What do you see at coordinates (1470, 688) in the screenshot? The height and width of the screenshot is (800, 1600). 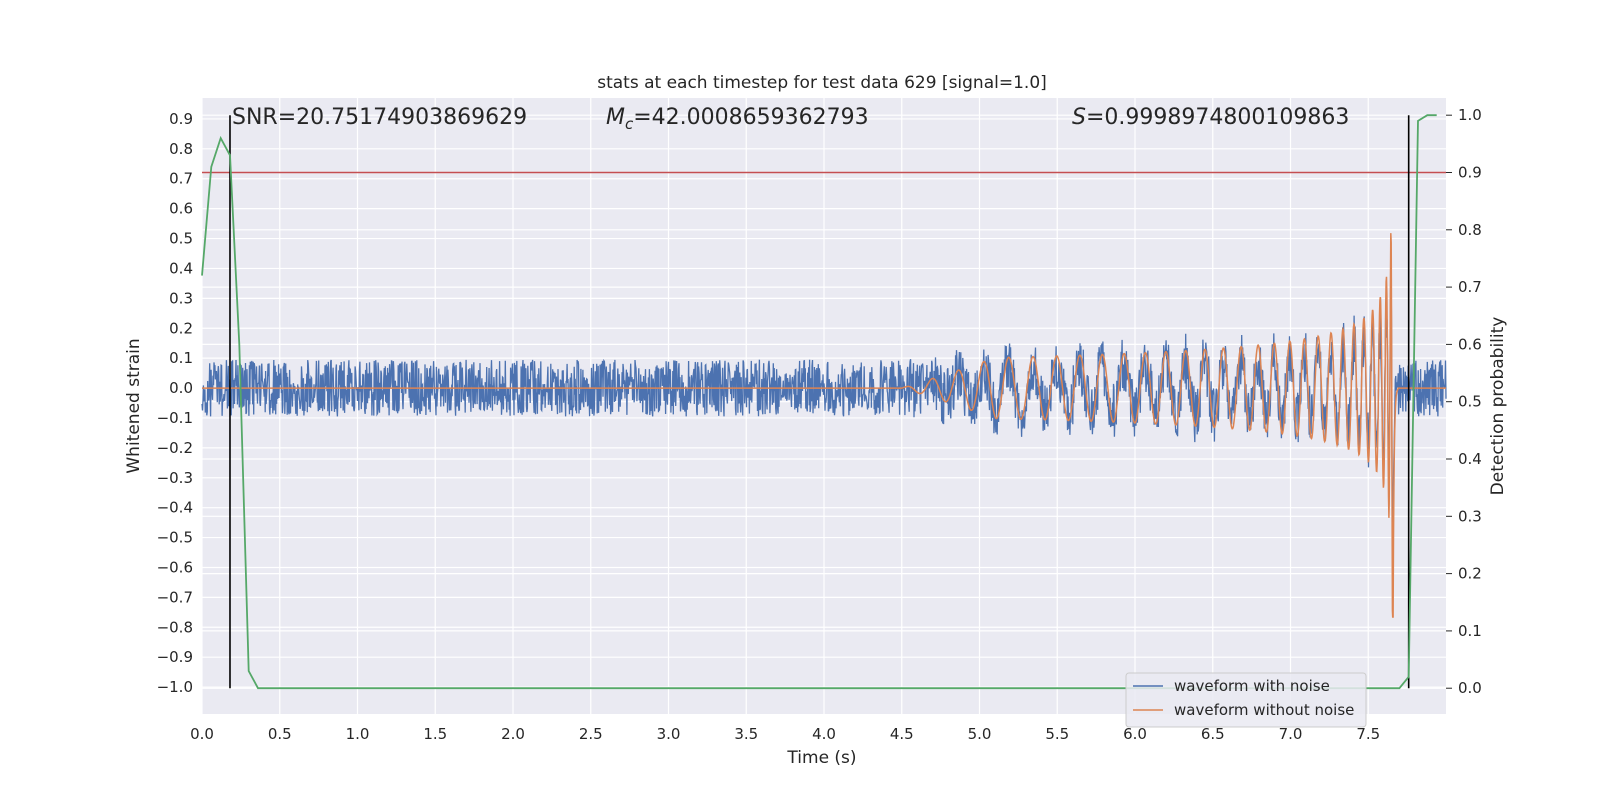 I see `y-tick-label-right: 0.0` at bounding box center [1470, 688].